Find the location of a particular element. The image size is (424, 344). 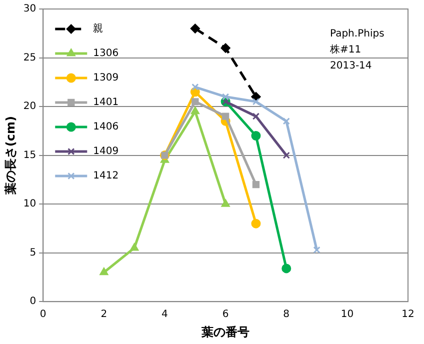

legend-label: 1401 is located at coordinates (106, 102).